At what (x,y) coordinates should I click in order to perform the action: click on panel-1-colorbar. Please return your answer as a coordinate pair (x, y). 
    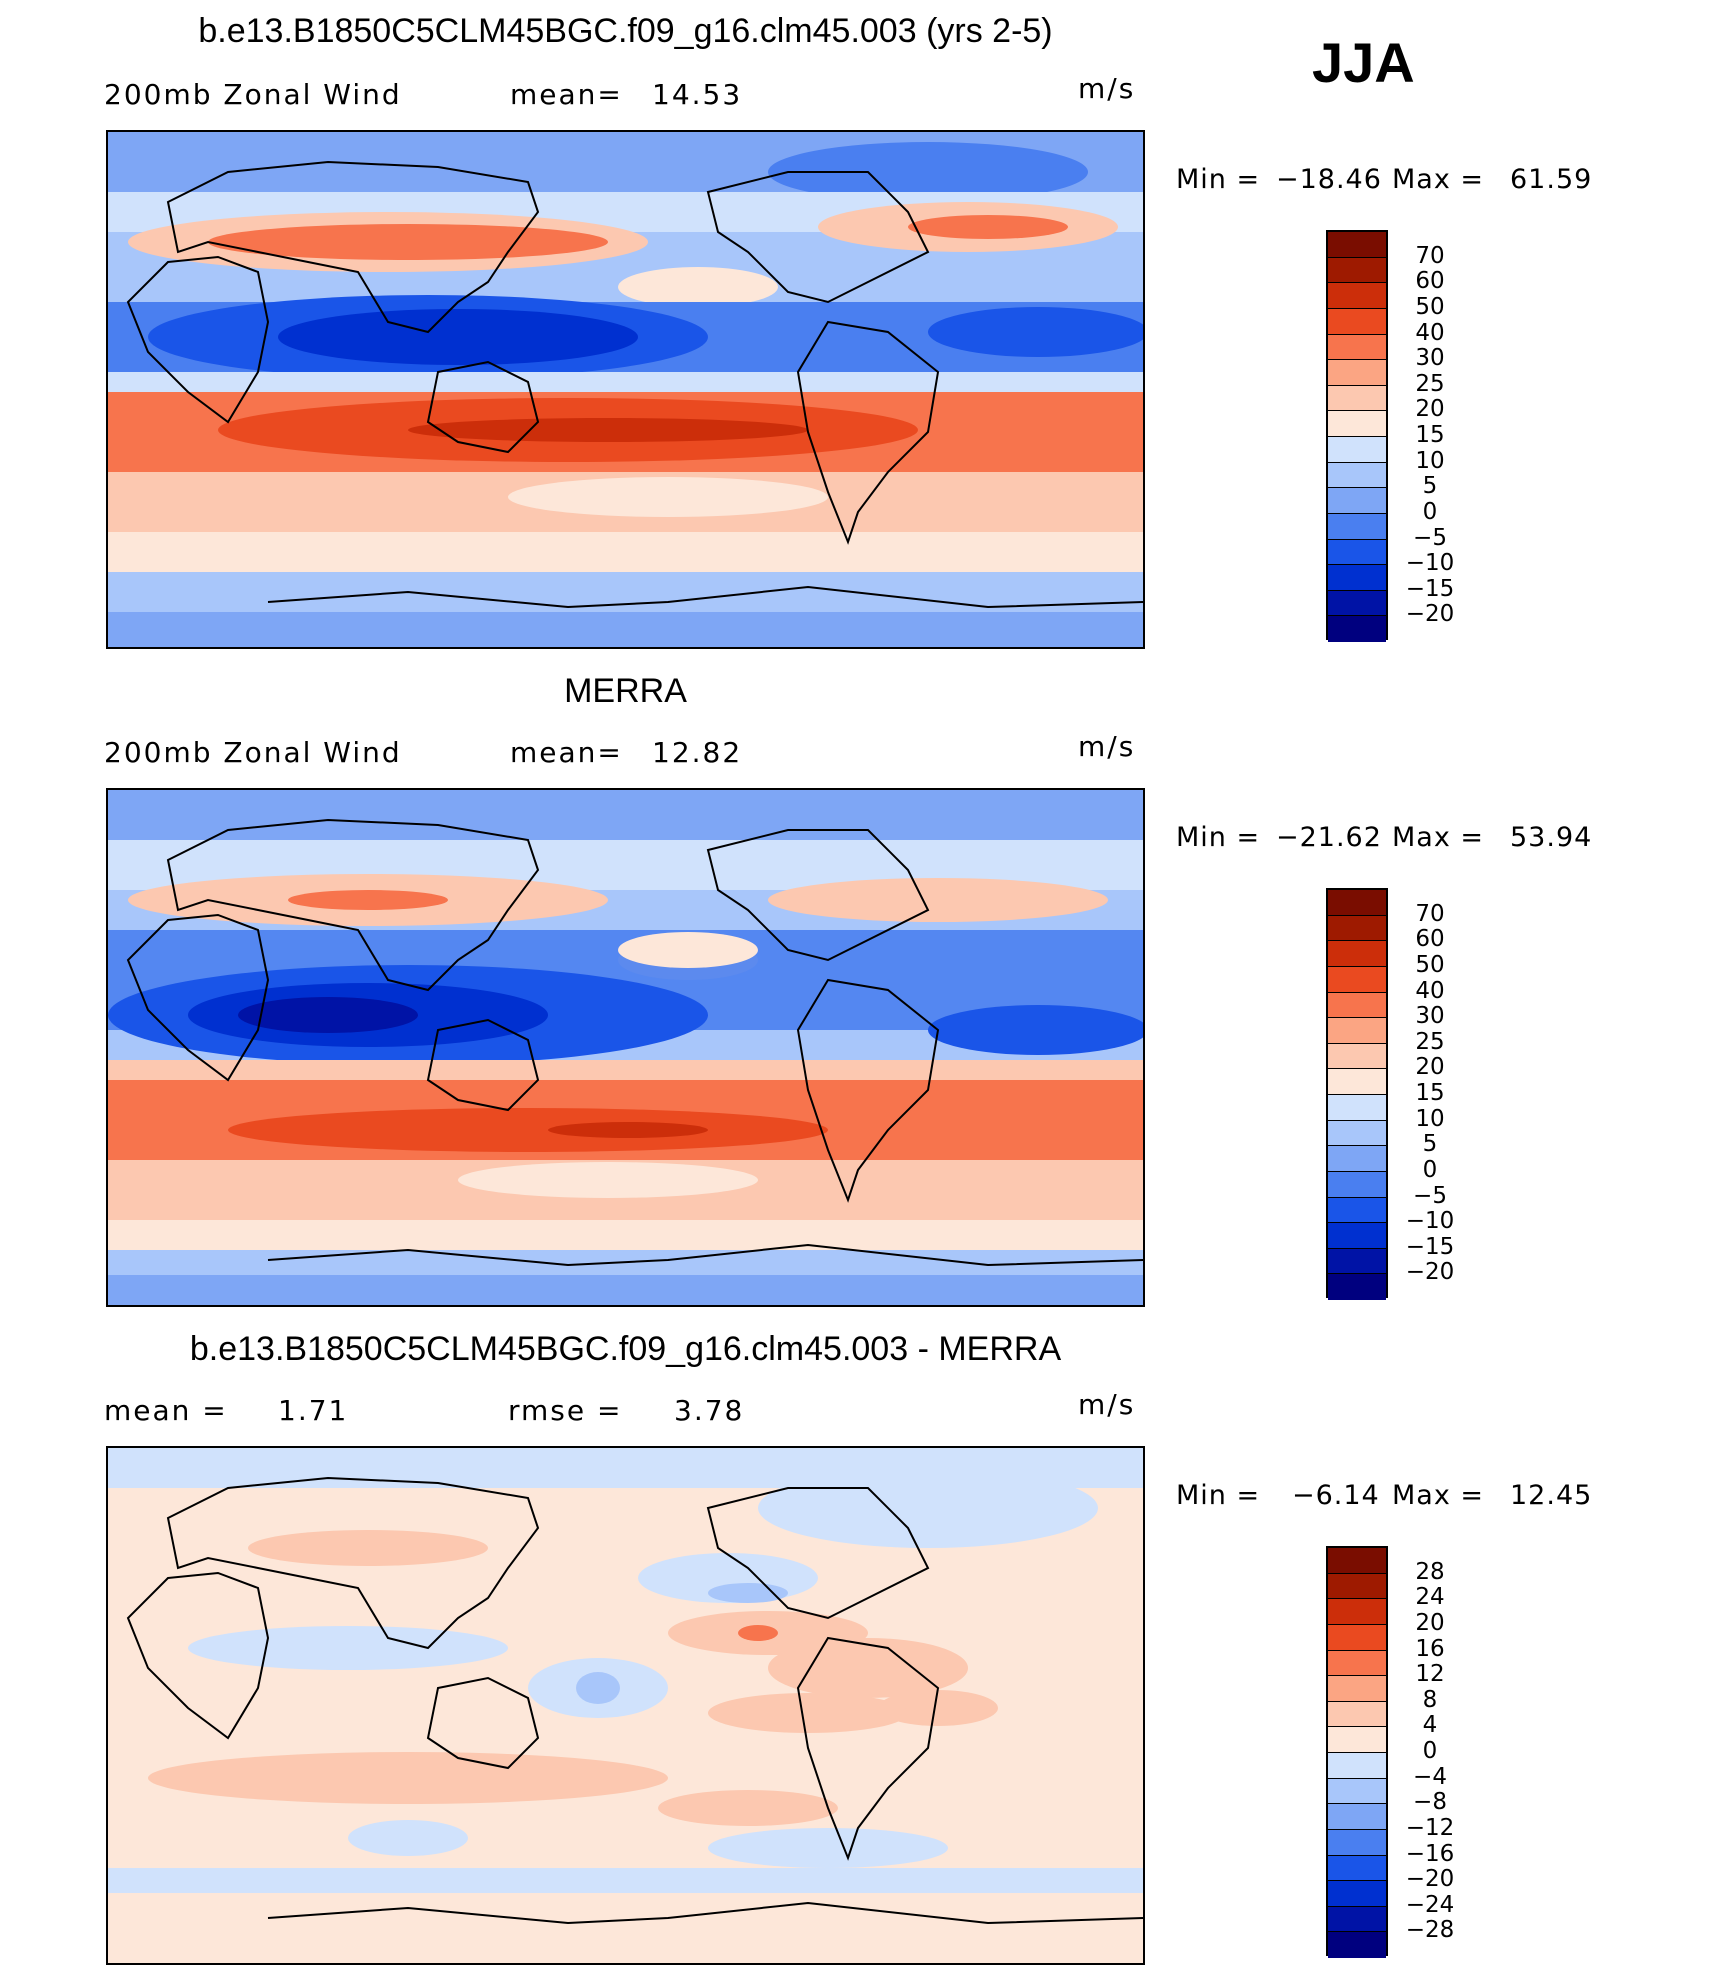
    Looking at the image, I should click on (1357, 436).